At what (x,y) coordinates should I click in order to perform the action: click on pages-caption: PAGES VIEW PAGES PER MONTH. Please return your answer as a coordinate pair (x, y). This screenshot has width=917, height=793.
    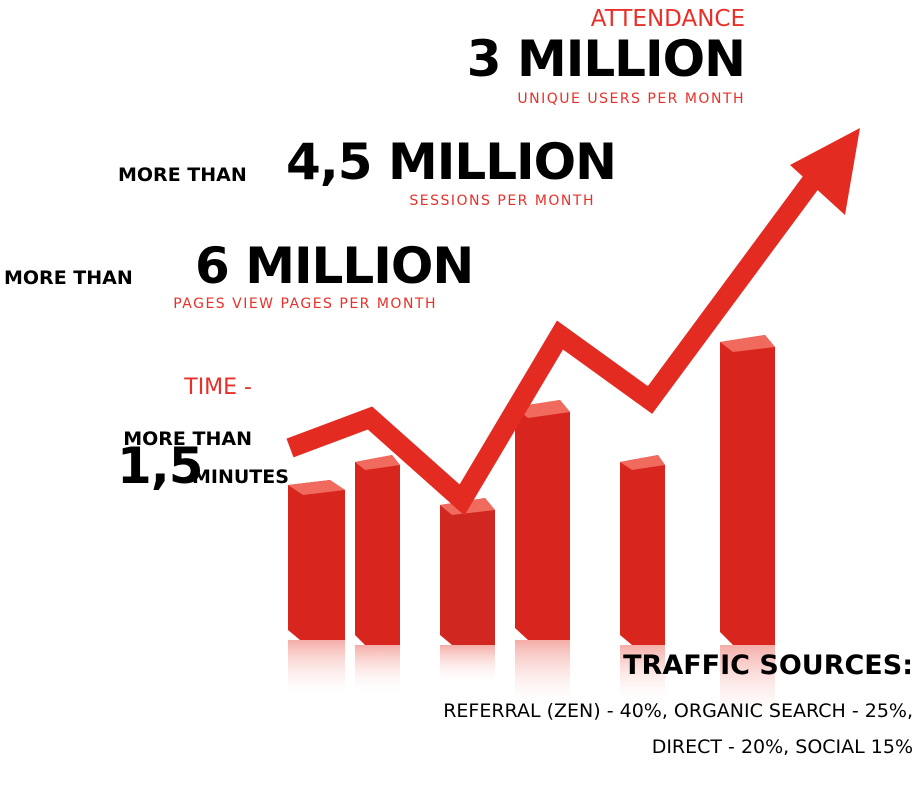
    Looking at the image, I should click on (305, 304).